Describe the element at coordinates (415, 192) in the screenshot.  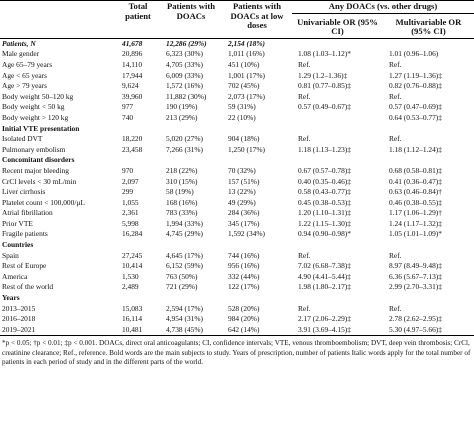
I see `cell: 0.63 (0.46–0.84)†` at that location.